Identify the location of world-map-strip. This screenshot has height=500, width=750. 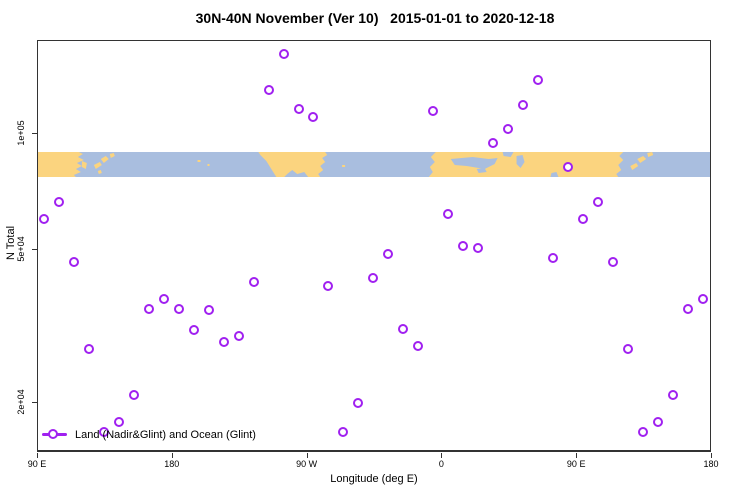
(374, 164).